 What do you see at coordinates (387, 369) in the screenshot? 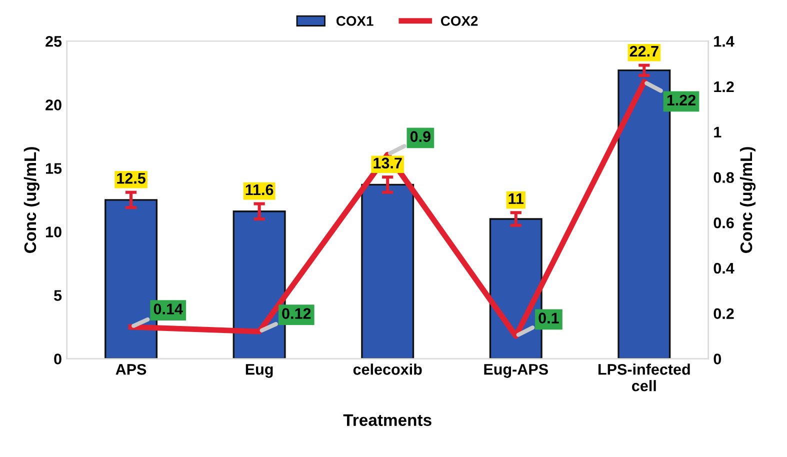
I see `x-tick-label: celecoxib` at bounding box center [387, 369].